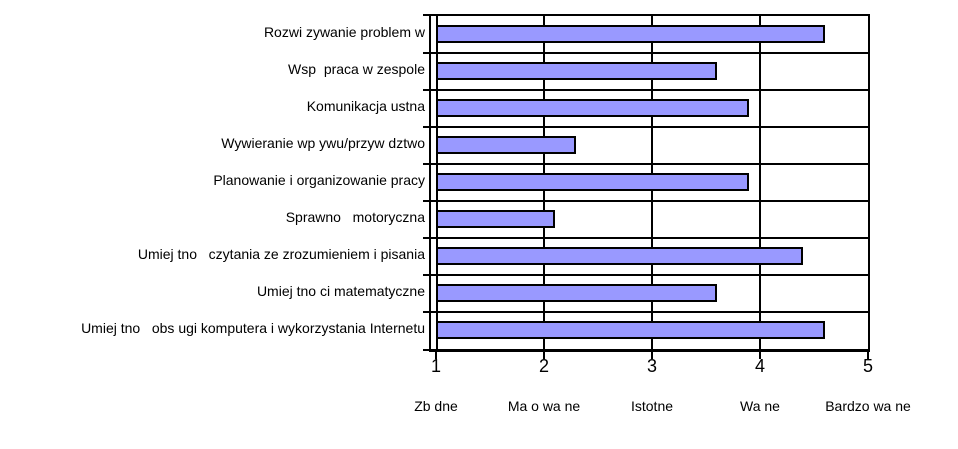 This screenshot has height=449, width=958. What do you see at coordinates (544, 366) in the screenshot?
I see `axis-tick-label: 2` at bounding box center [544, 366].